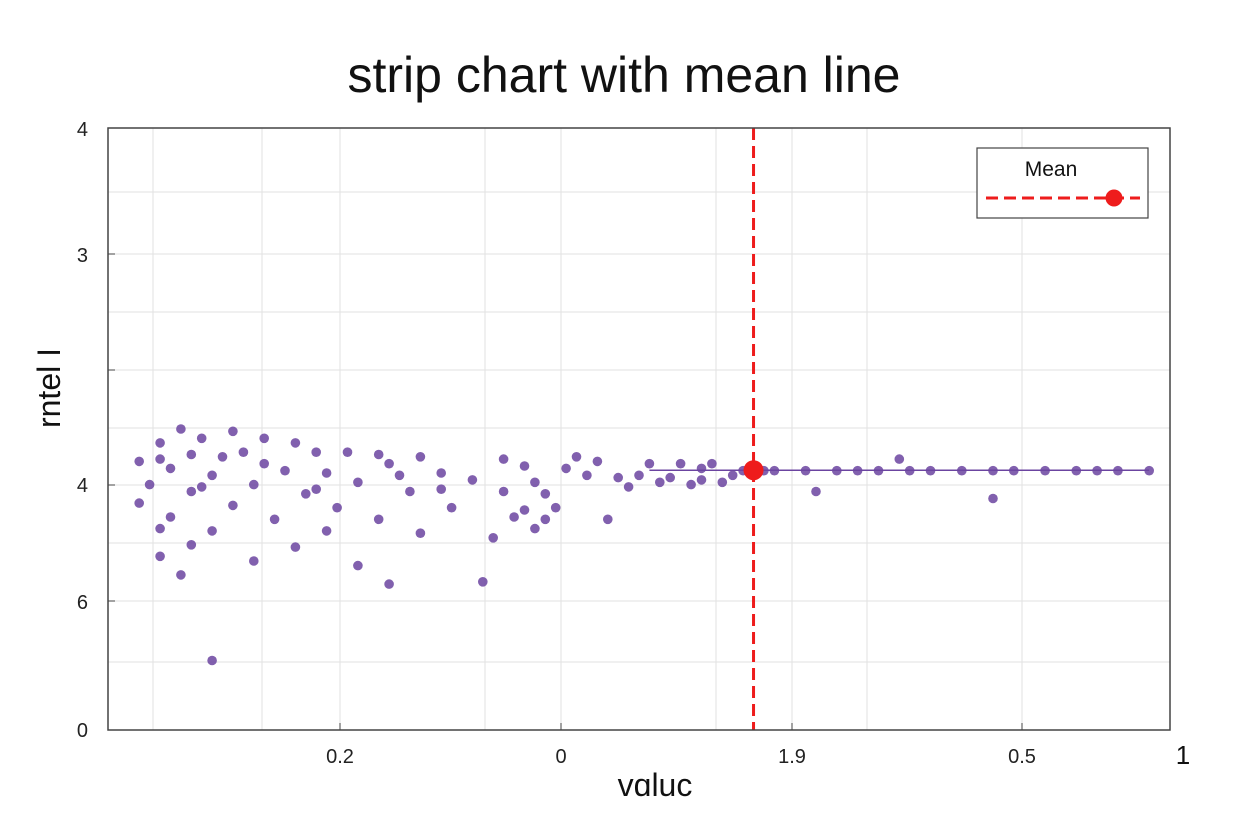  I want to click on x-tick-label: 0, so click(560, 757).